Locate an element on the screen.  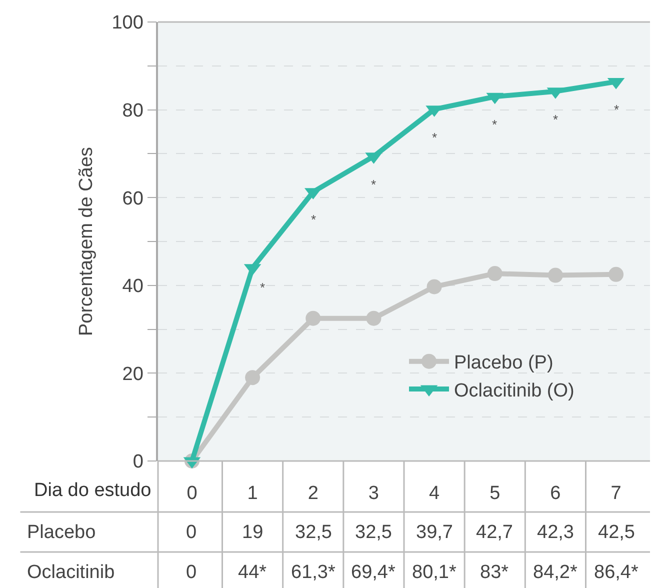
legend-label: Oclacitinib (O) is located at coordinates (514, 391).